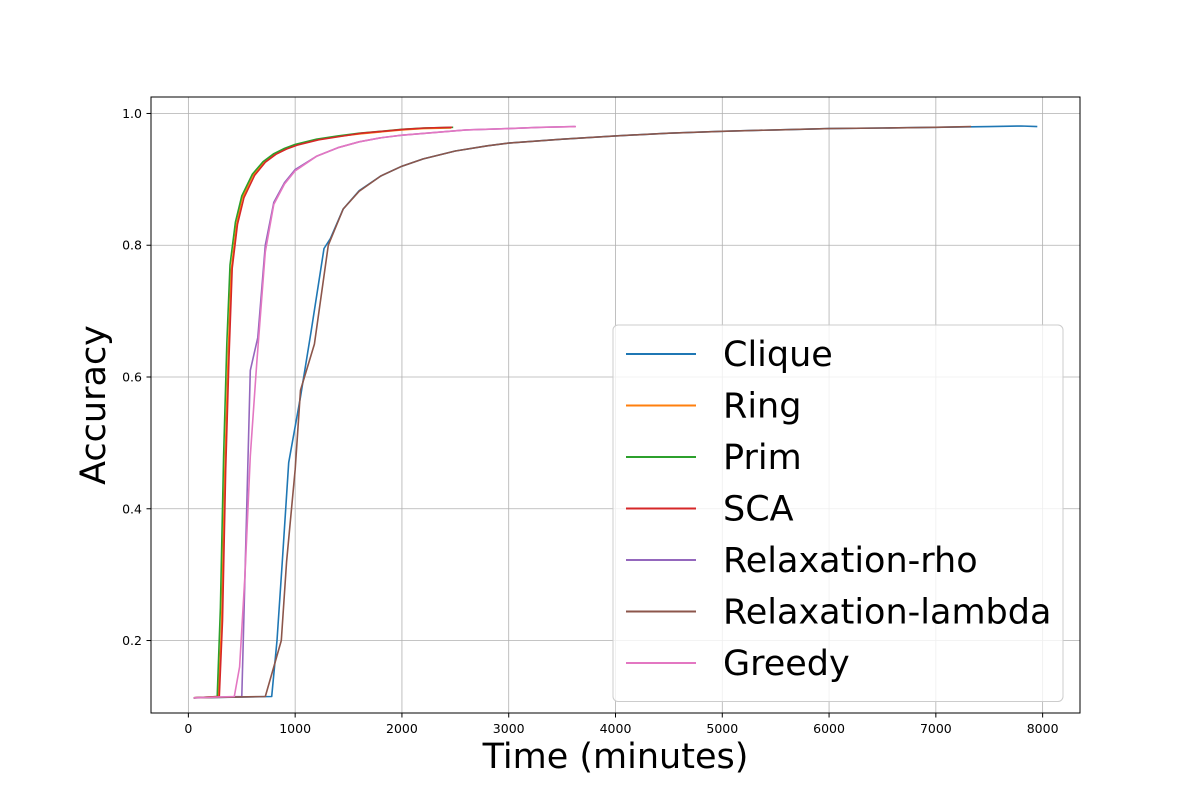  Describe the element at coordinates (132, 377) in the screenshot. I see `y-tick-label: 0.6` at that location.